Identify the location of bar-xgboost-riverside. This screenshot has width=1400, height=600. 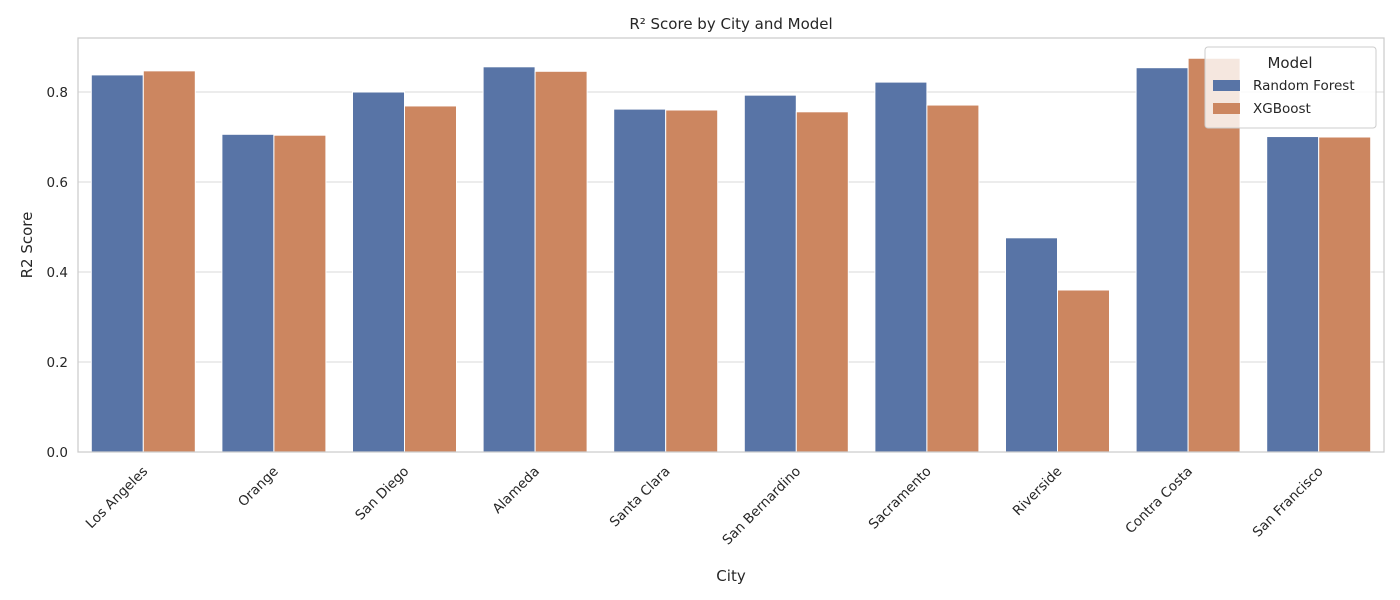
(1083, 371).